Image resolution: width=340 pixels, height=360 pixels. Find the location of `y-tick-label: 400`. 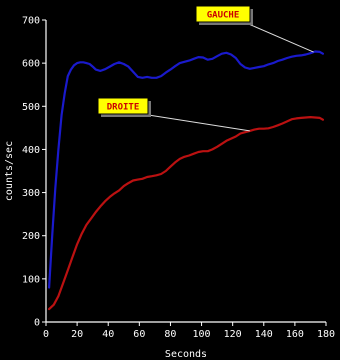

y-tick-label: 400 is located at coordinates (31, 150).